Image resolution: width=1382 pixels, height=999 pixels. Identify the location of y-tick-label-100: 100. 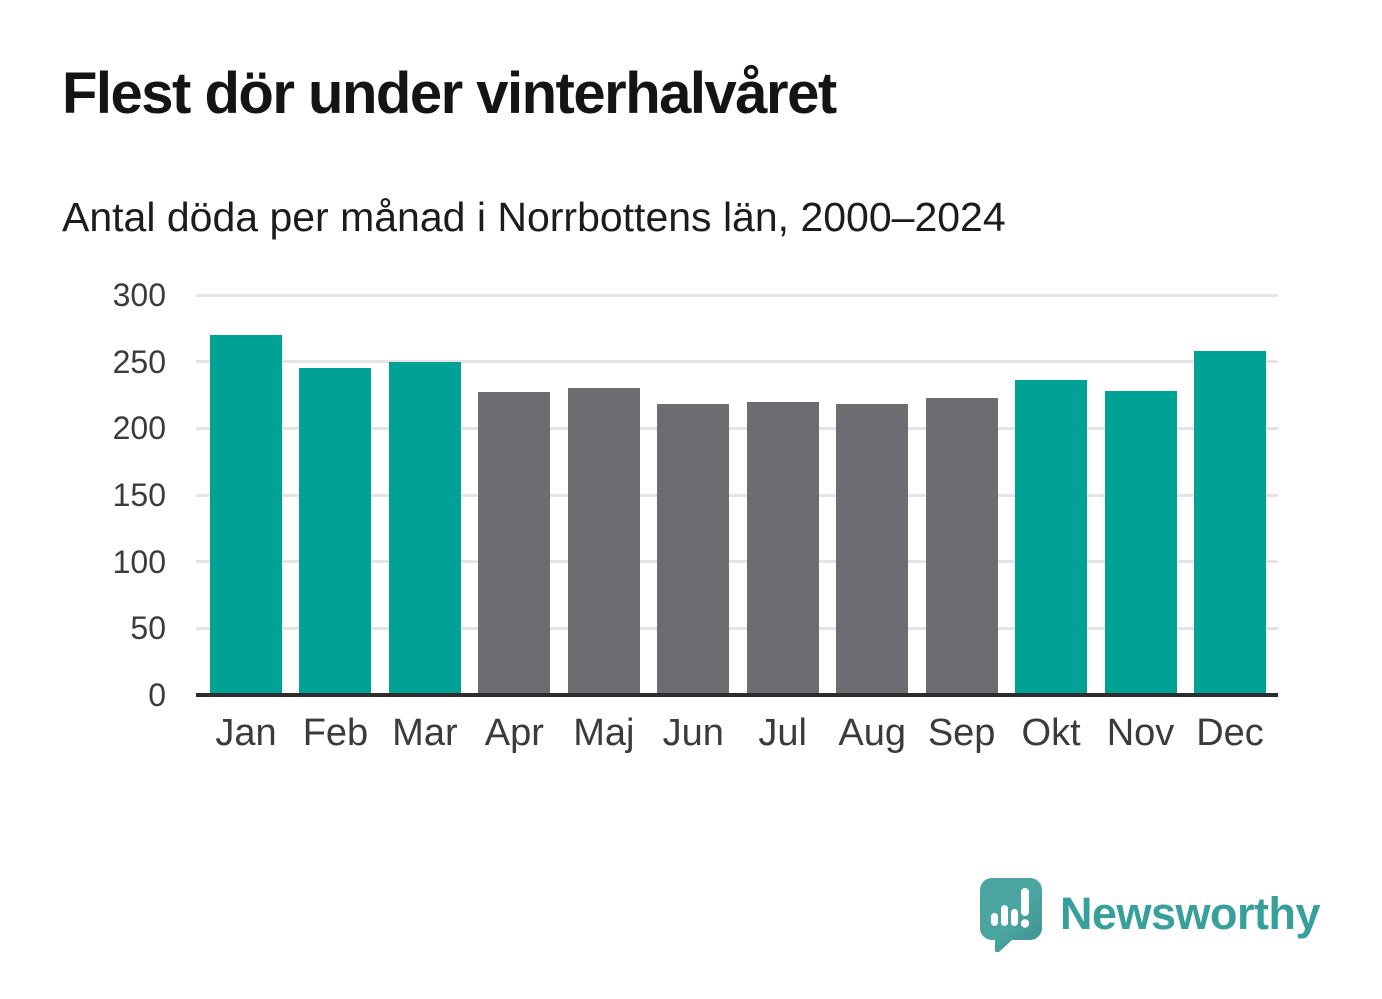
(139, 561).